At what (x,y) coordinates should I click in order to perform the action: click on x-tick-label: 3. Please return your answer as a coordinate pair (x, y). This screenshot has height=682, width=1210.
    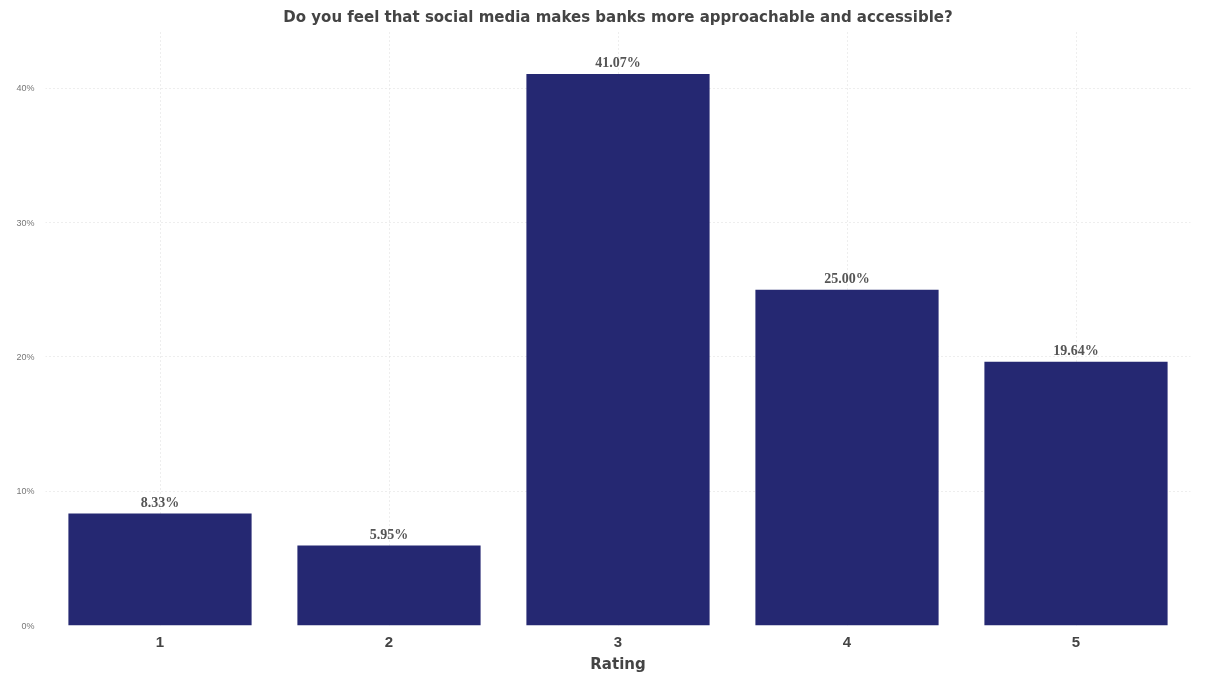
    Looking at the image, I should click on (618, 641).